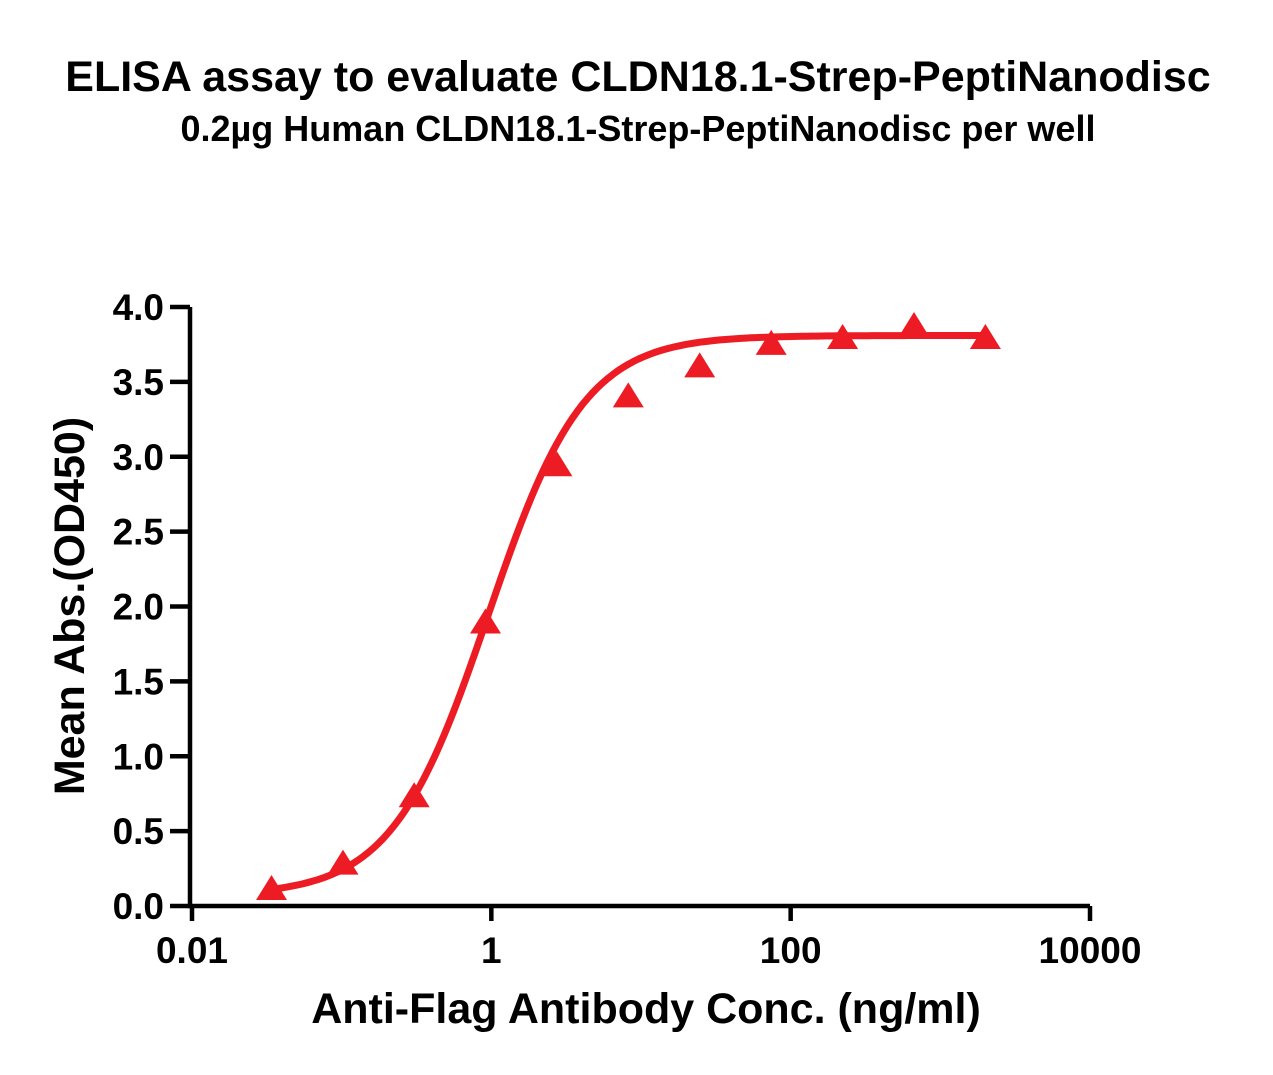 The height and width of the screenshot is (1075, 1273). What do you see at coordinates (1090, 950) in the screenshot?
I see `x-tick-label: 10000` at bounding box center [1090, 950].